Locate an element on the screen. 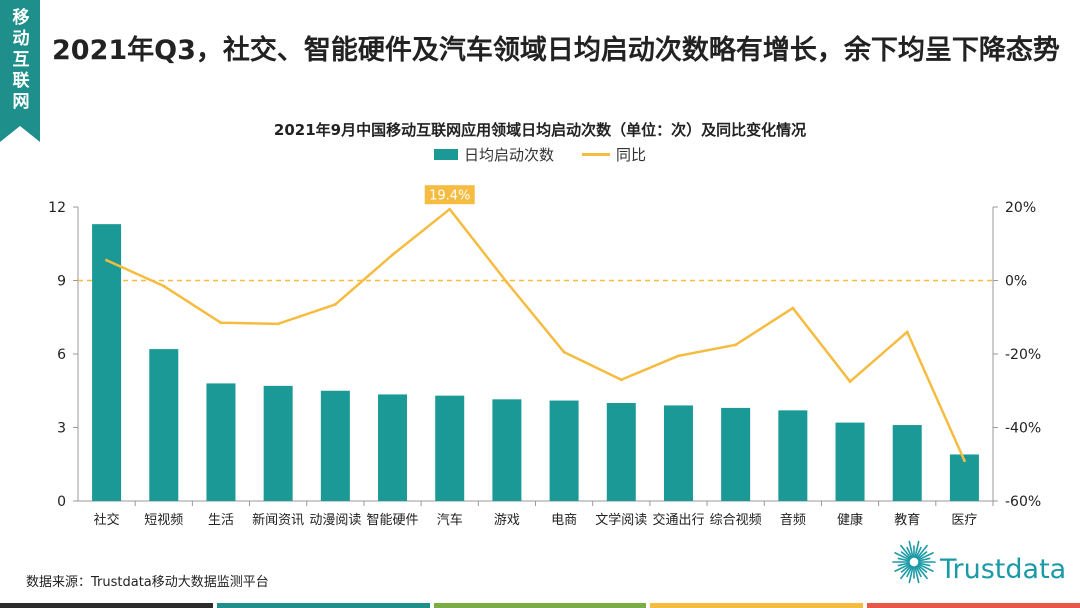  y-right-tick-label: -20% is located at coordinates (1023, 355).